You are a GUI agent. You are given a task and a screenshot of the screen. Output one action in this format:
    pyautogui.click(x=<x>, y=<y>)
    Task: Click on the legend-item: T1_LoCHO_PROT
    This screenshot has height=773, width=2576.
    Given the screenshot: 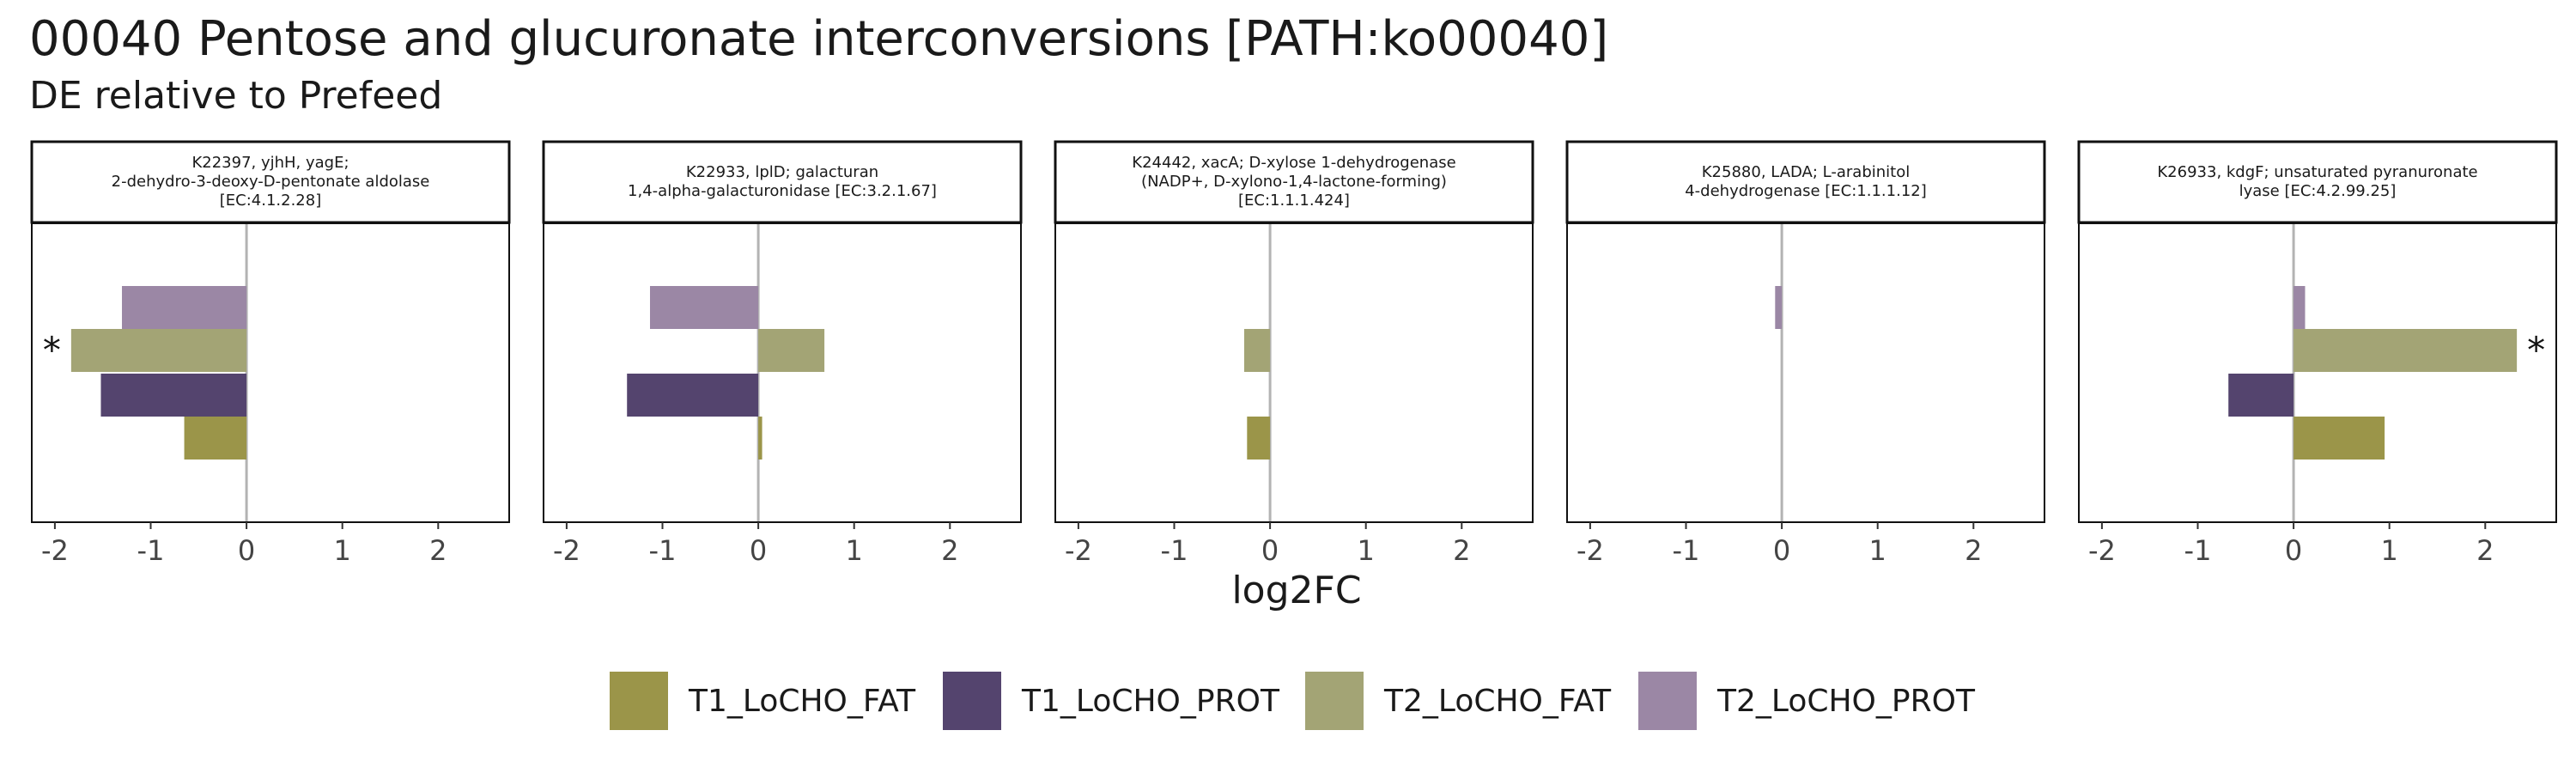 What is the action you would take?
    pyautogui.click(x=1111, y=701)
    